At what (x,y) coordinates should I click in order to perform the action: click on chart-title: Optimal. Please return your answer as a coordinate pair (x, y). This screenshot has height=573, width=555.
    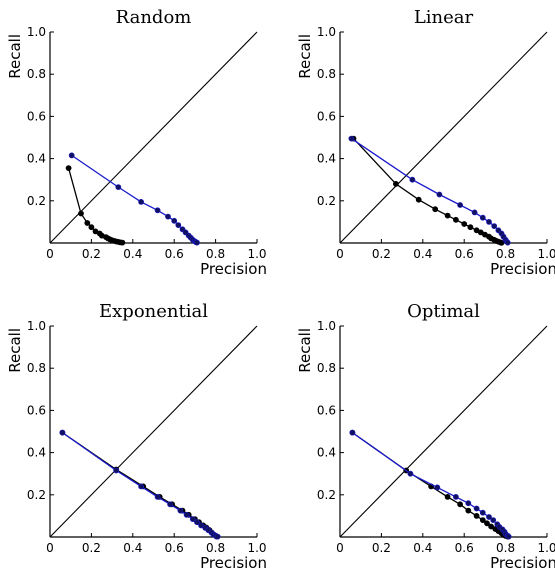
    Looking at the image, I should click on (443, 311).